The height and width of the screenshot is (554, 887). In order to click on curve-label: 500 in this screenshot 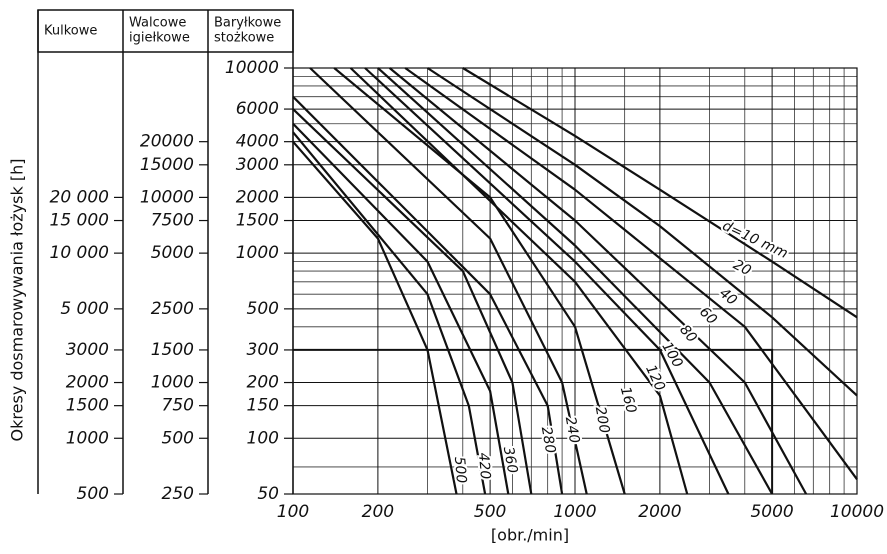, I will do `click(460, 470)`.